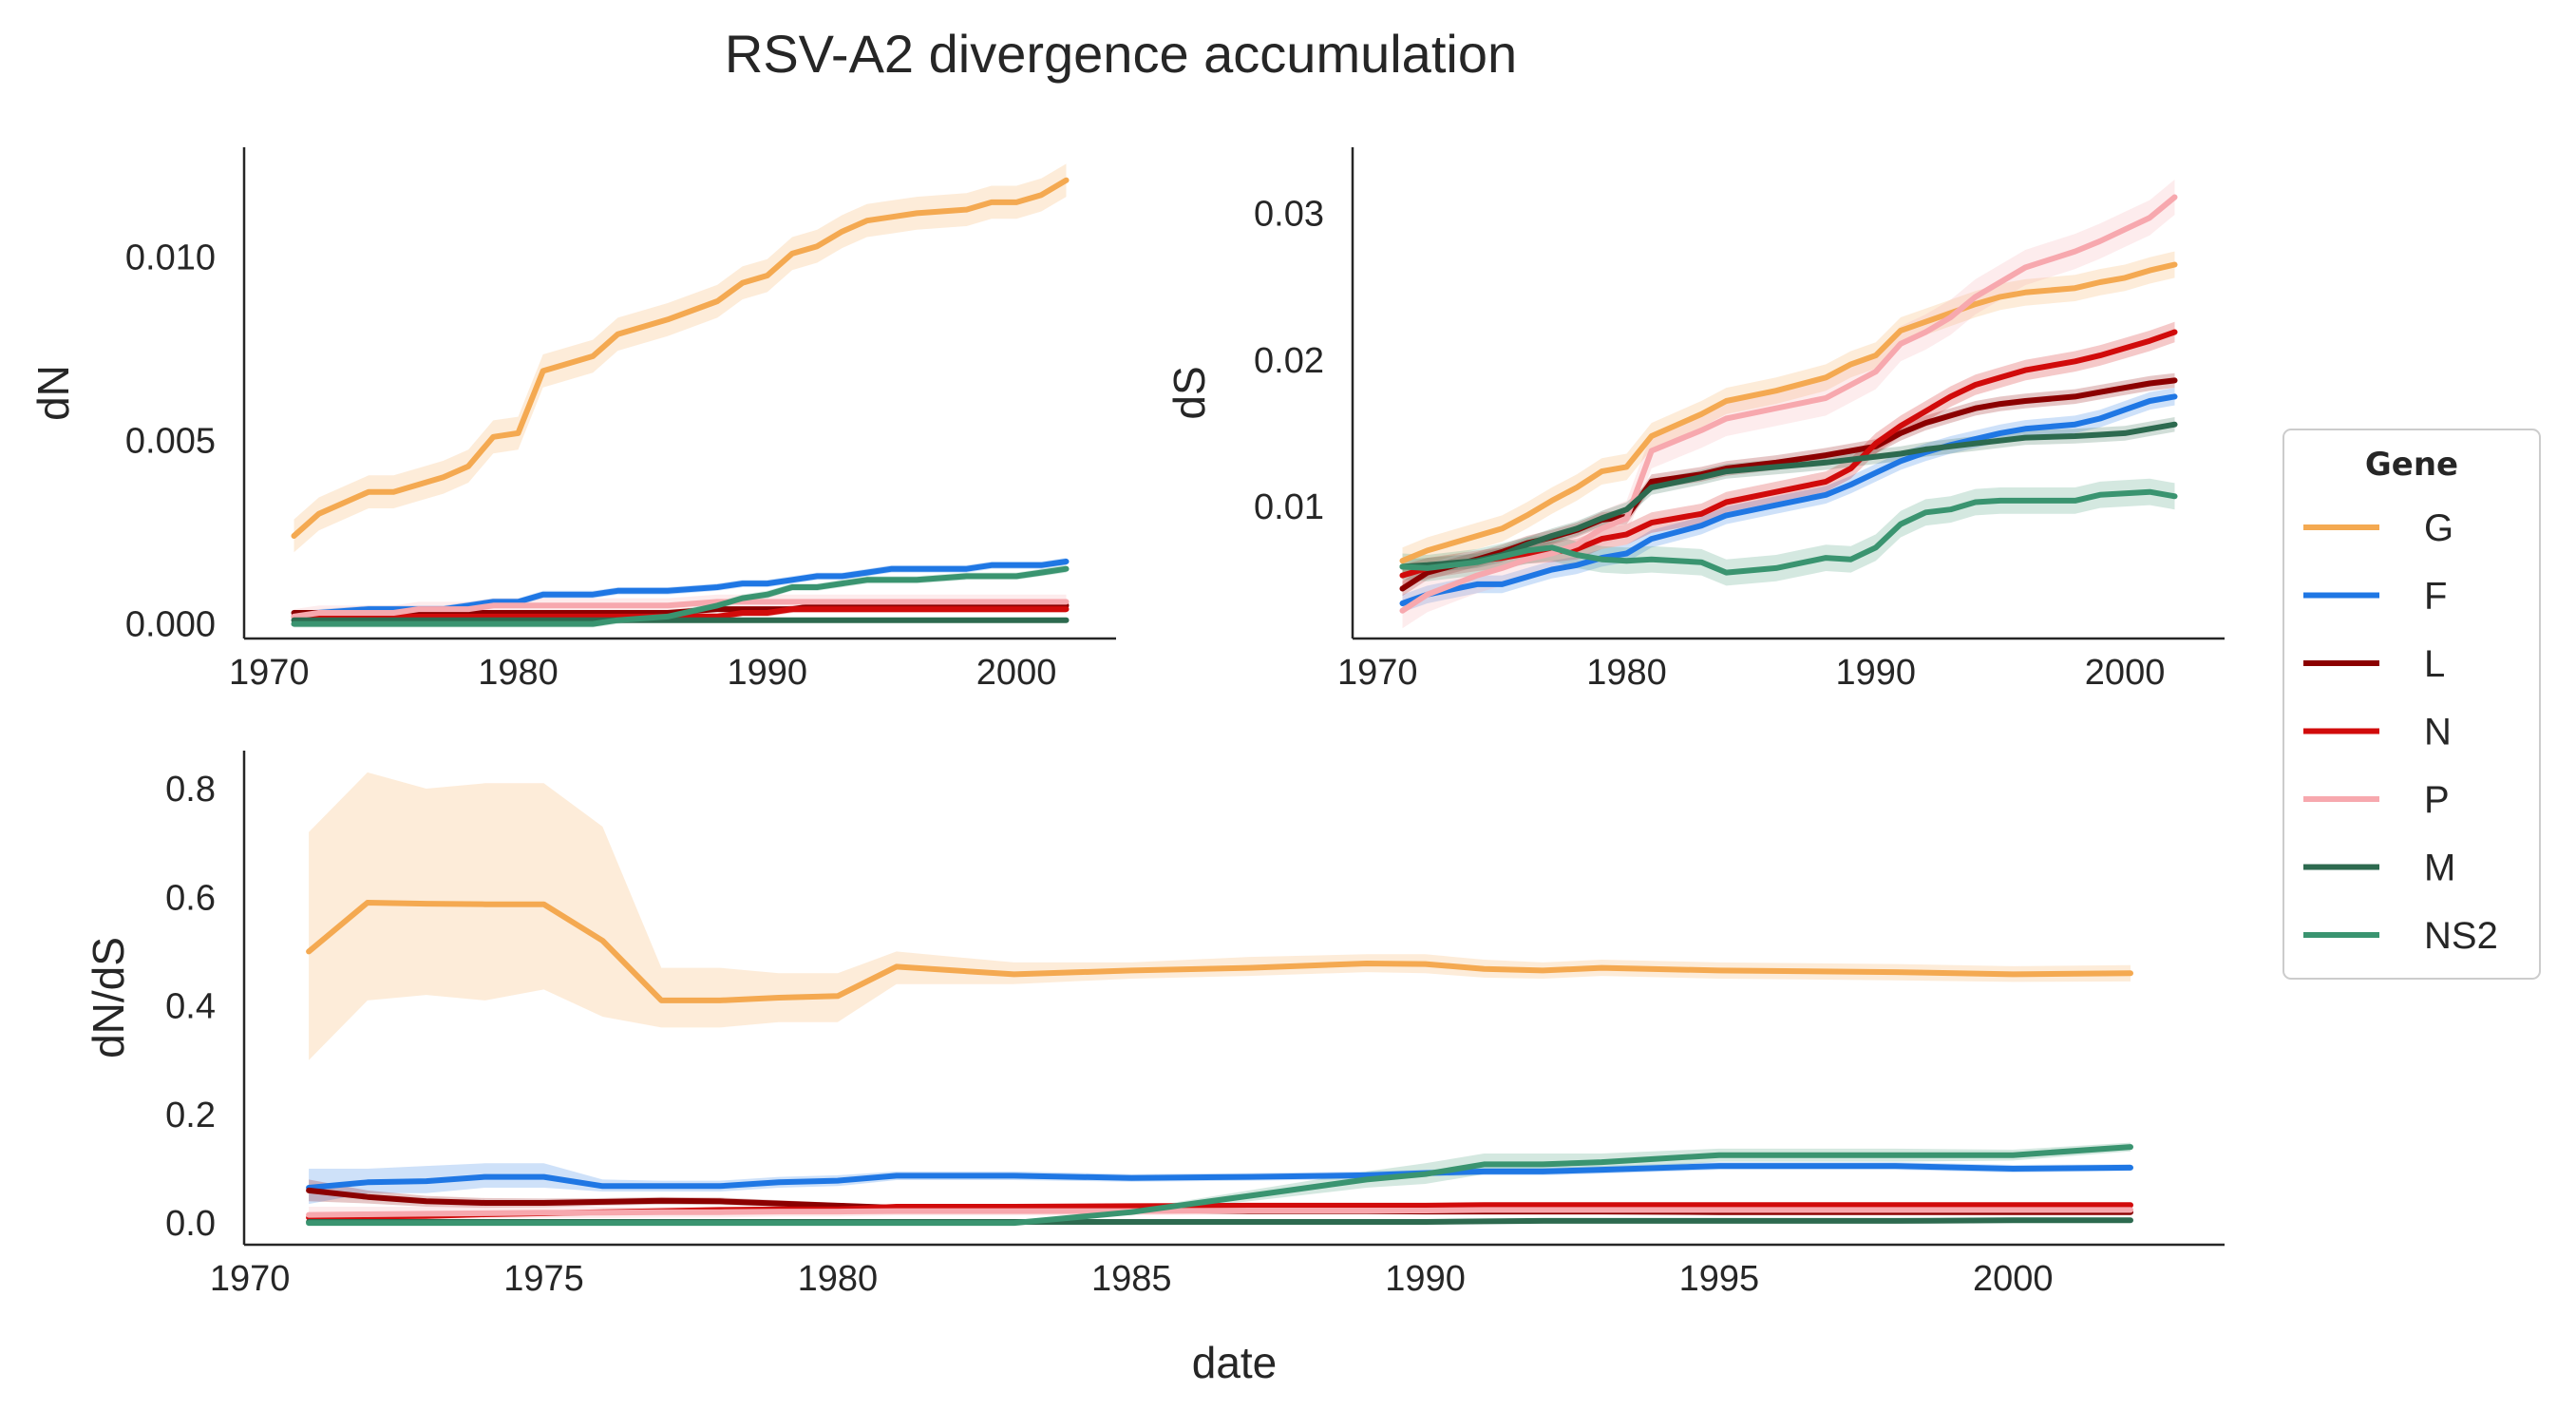 This screenshot has width=2576, height=1411. I want to click on dnds-x-tick-label: 1970, so click(250, 1279).